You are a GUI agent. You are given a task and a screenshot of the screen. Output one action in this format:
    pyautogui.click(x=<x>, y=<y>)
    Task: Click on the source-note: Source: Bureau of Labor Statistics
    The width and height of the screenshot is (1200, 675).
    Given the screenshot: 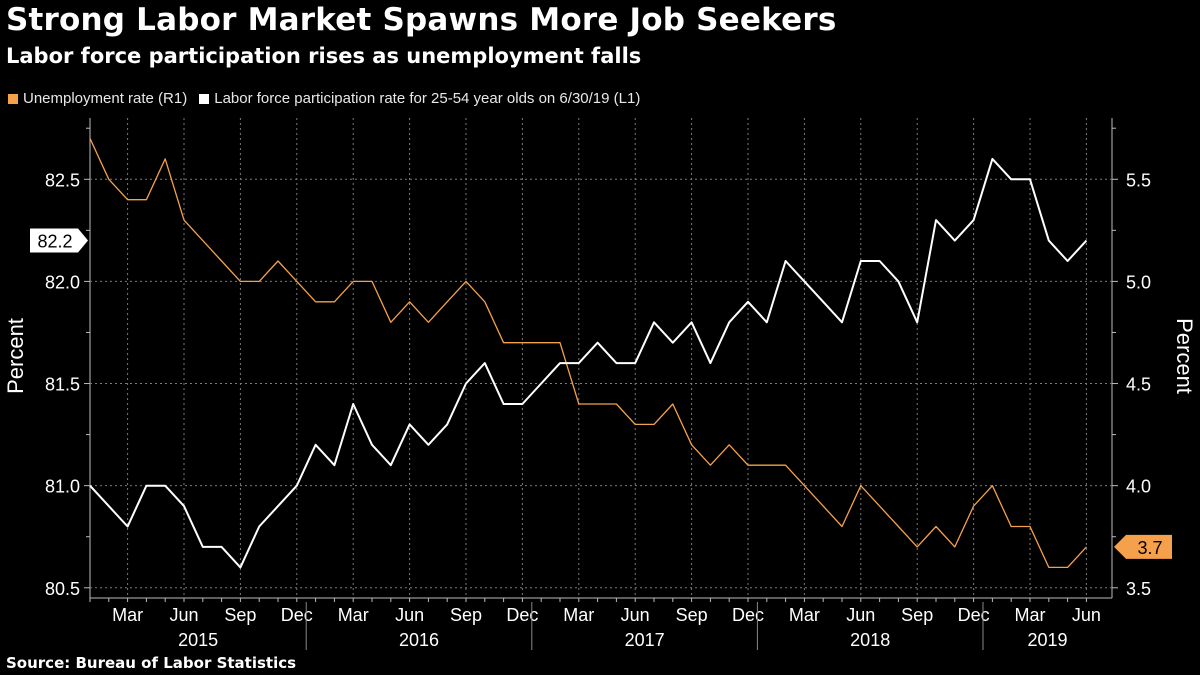 What is the action you would take?
    pyautogui.click(x=151, y=663)
    